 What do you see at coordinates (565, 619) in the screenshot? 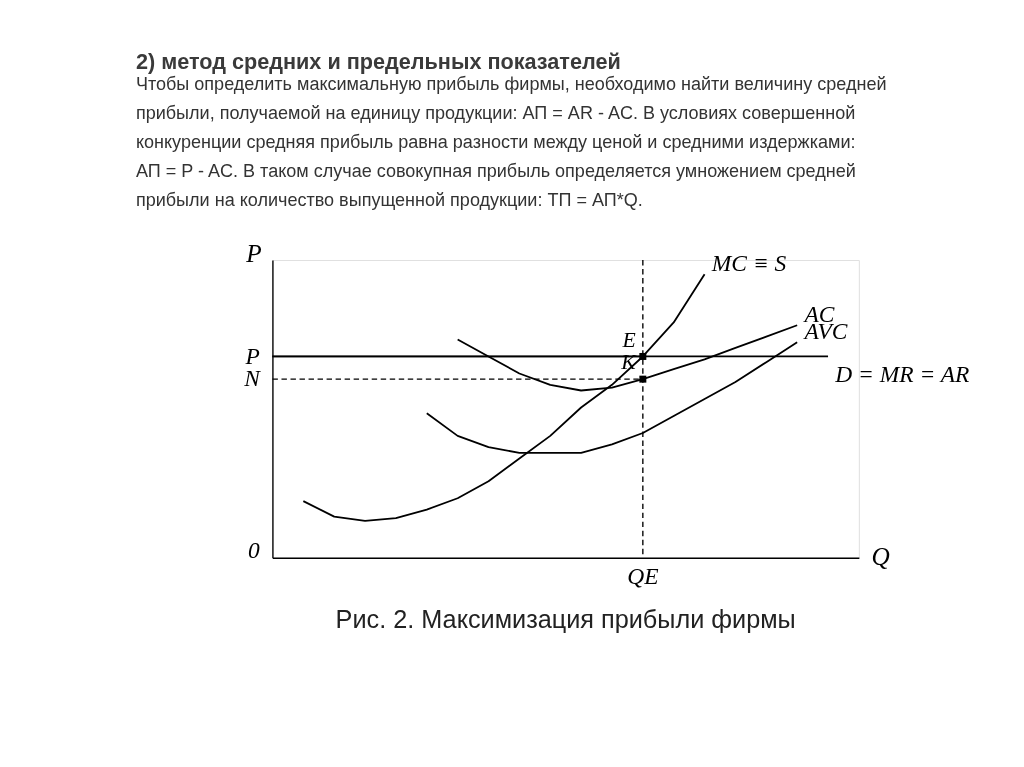
I see `text: Рис. 2. Максимизация прибыли фирмы` at bounding box center [565, 619].